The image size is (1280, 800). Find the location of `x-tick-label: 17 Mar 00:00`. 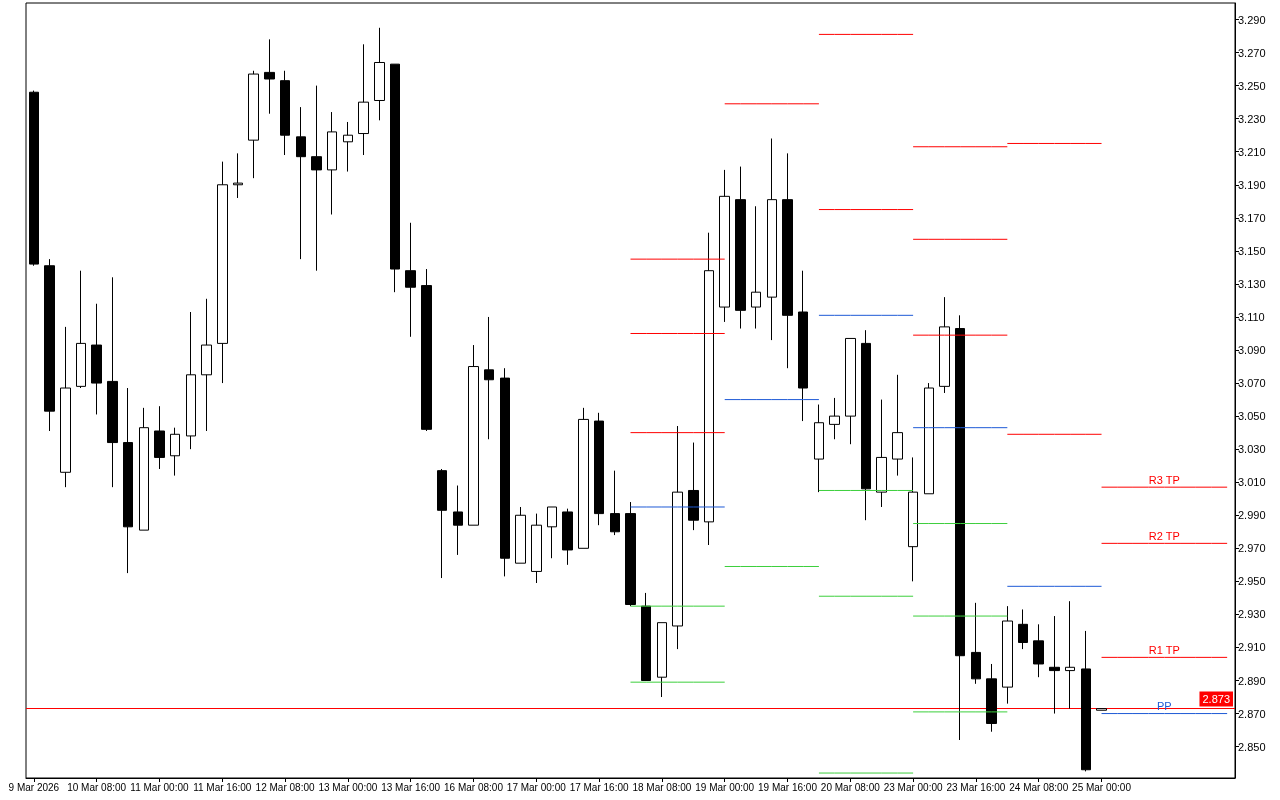

x-tick-label: 17 Mar 00:00 is located at coordinates (536, 787).